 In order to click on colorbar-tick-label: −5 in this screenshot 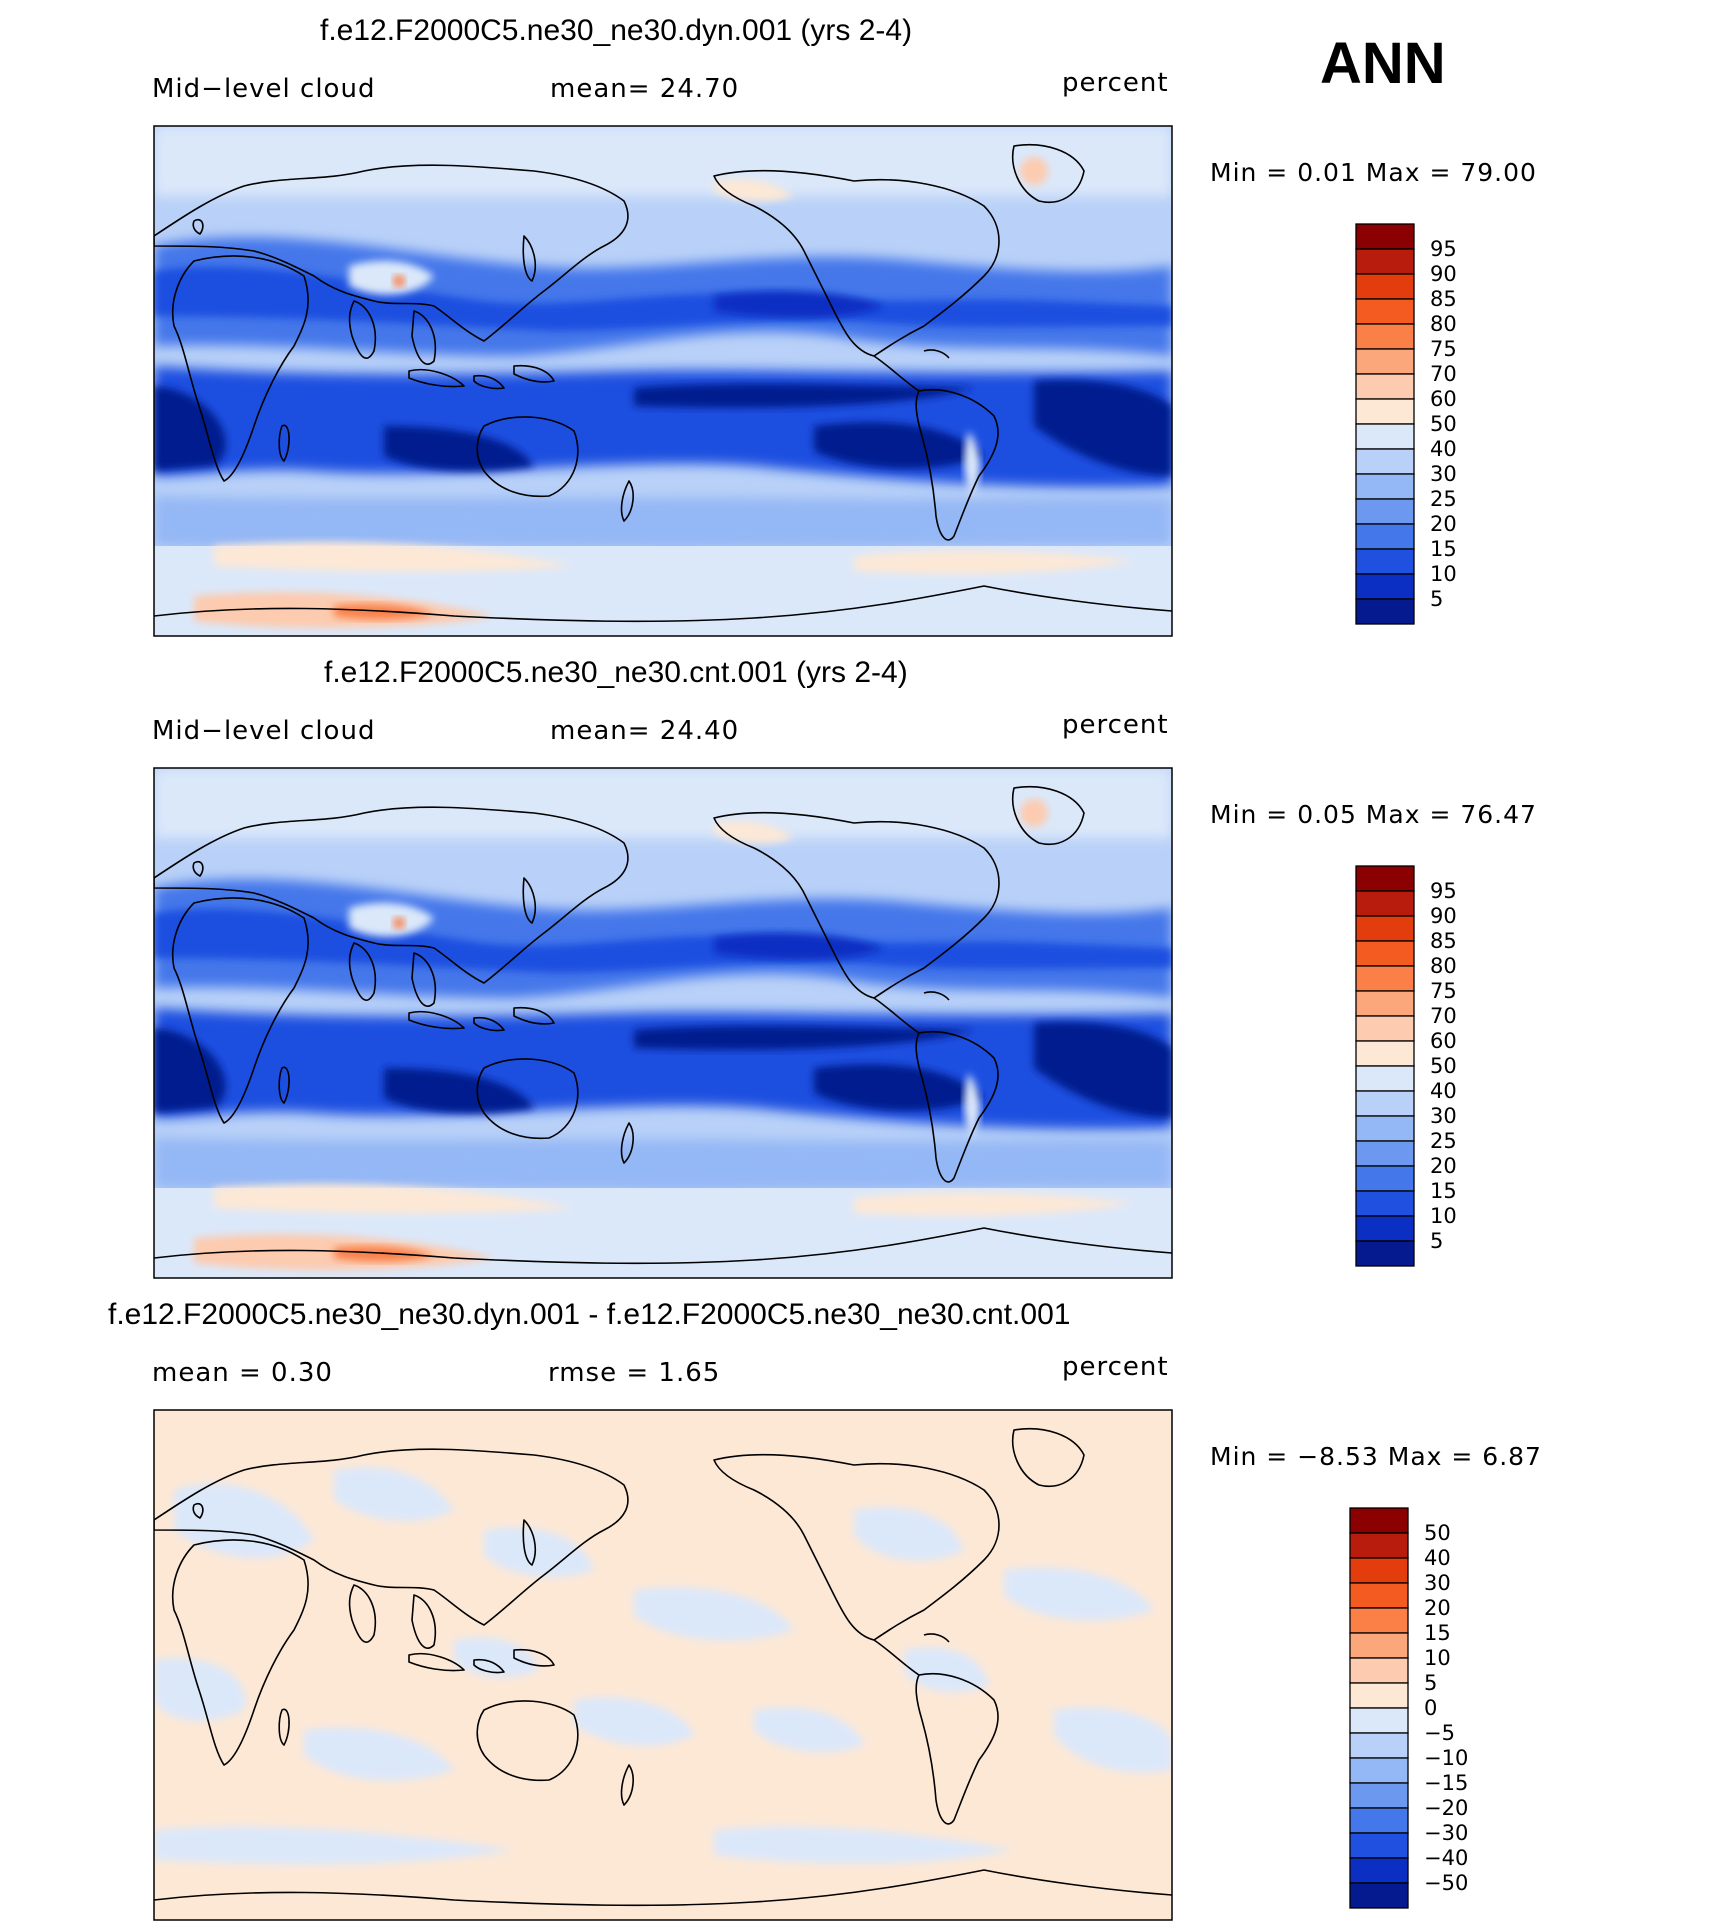, I will do `click(1439, 1733)`.